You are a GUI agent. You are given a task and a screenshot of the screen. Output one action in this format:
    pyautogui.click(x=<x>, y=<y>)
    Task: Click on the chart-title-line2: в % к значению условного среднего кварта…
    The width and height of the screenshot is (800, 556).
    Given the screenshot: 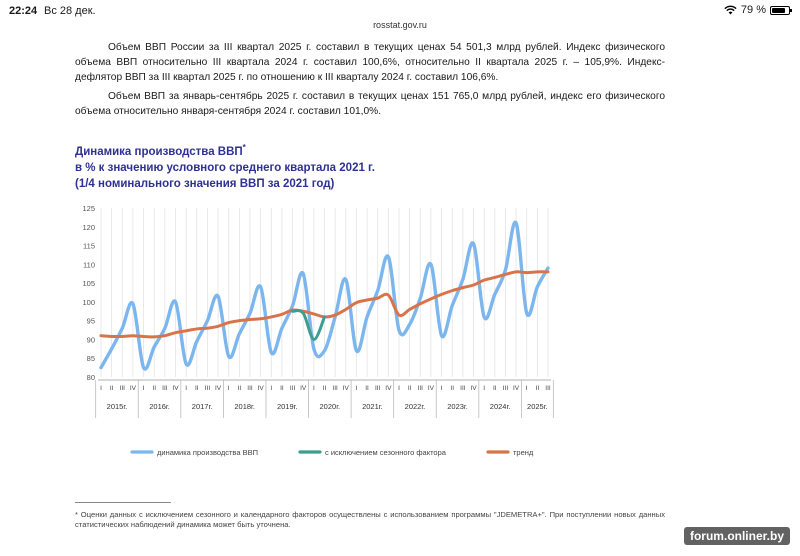 What is the action you would take?
    pyautogui.click(x=225, y=167)
    